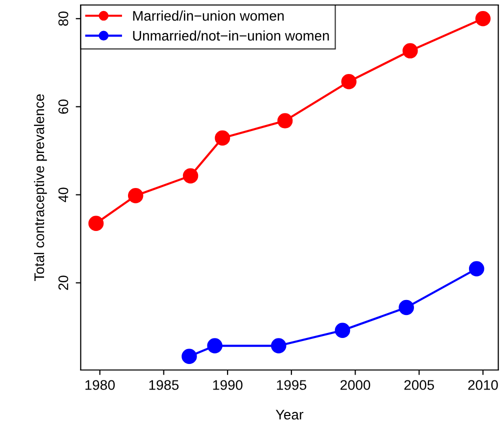 The width and height of the screenshot is (501, 440). I want to click on x-tick-label: 2000, so click(355, 385).